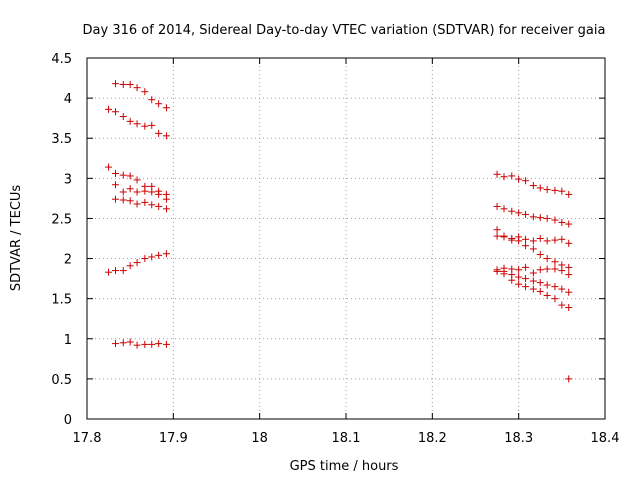 The height and width of the screenshot is (480, 640). I want to click on y-tick-label: 3, so click(68, 179).